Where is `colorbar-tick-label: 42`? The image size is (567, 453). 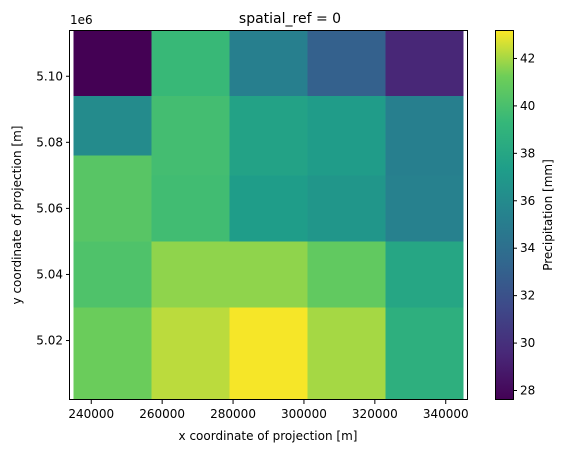
colorbar-tick-label: 42 is located at coordinates (527, 58).